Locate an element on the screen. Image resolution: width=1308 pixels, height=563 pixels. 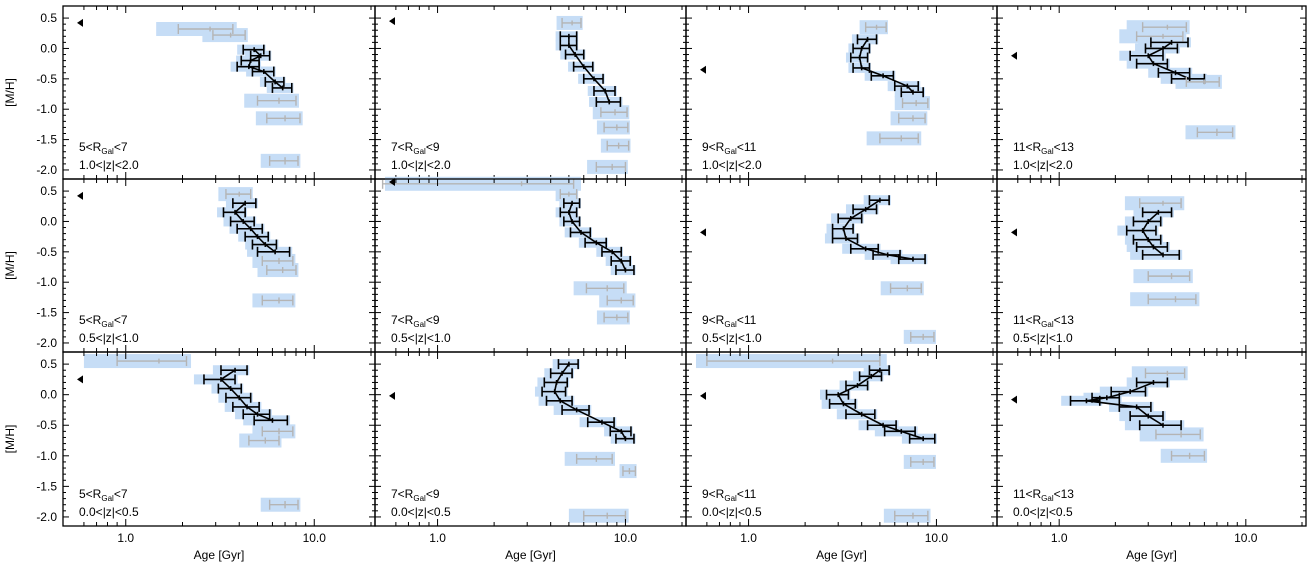
panel-label-radius: 5<RGal<7 is located at coordinates (103, 495).